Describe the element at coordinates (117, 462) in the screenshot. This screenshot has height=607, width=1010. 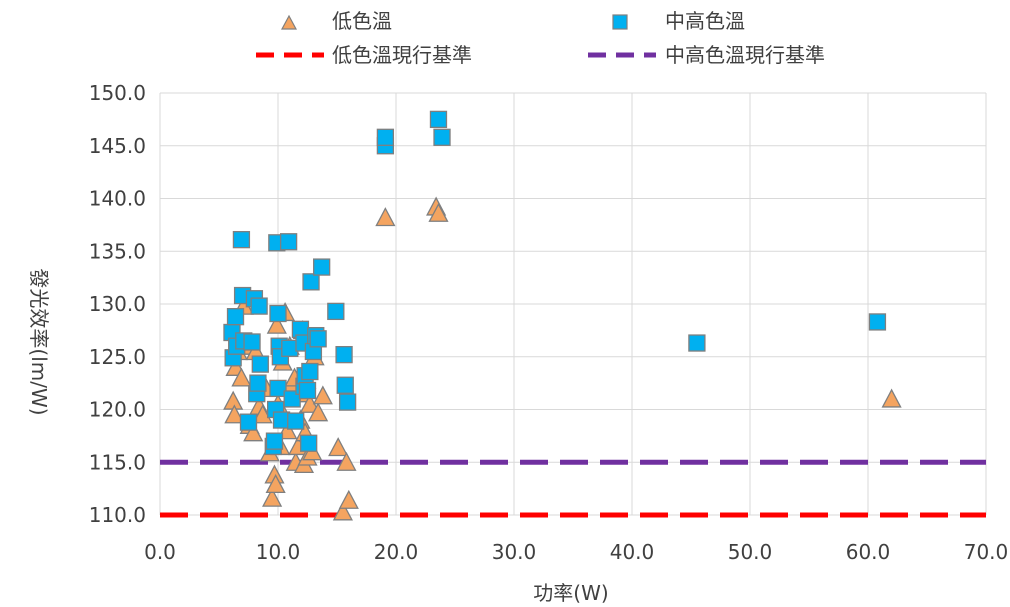
I see `y-tick-label: 115.0` at that location.